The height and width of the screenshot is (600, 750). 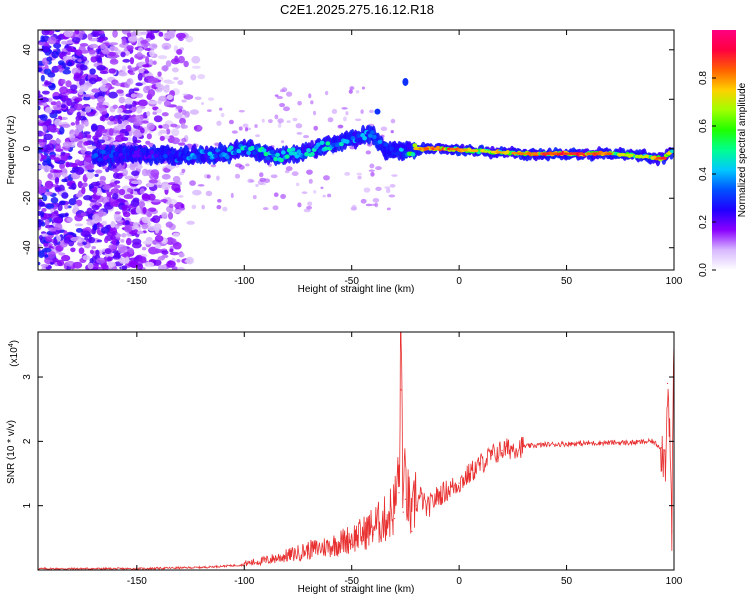 What do you see at coordinates (137, 581) in the screenshot?
I see `x-tick-label: -150` at bounding box center [137, 581].